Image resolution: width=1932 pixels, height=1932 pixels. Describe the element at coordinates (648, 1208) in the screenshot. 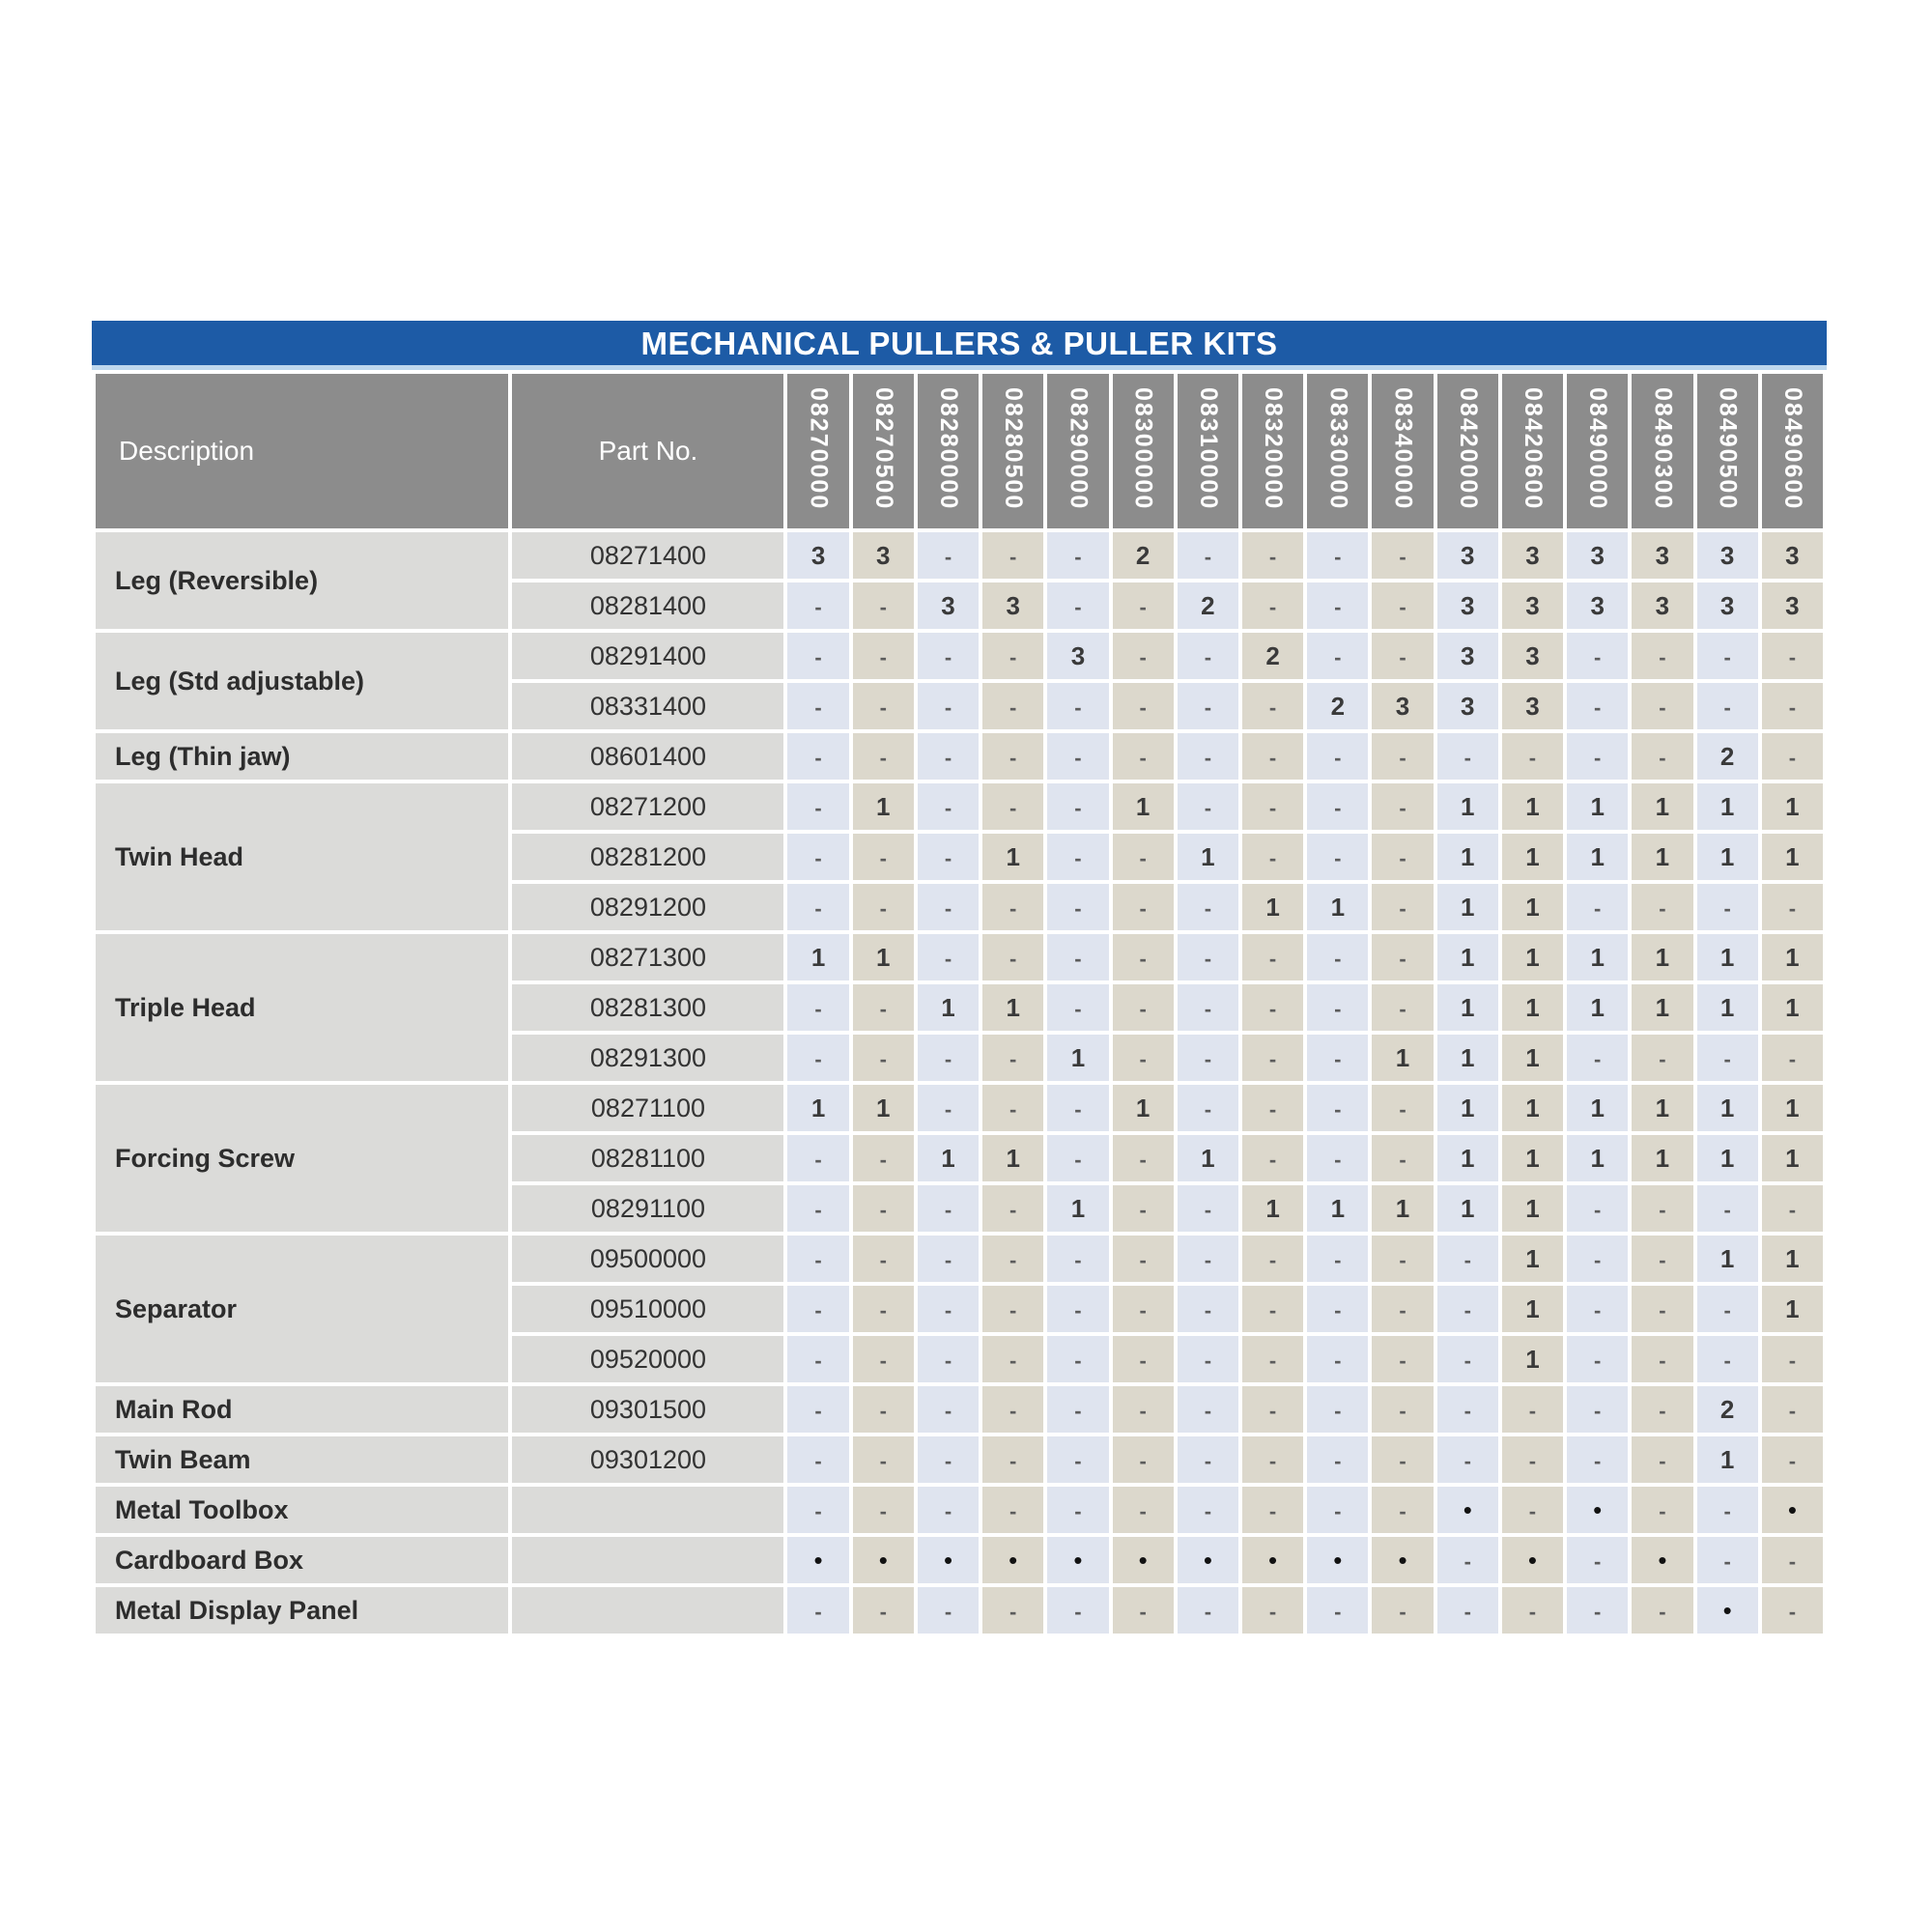

I see `part-no-cell: 08291100` at that location.